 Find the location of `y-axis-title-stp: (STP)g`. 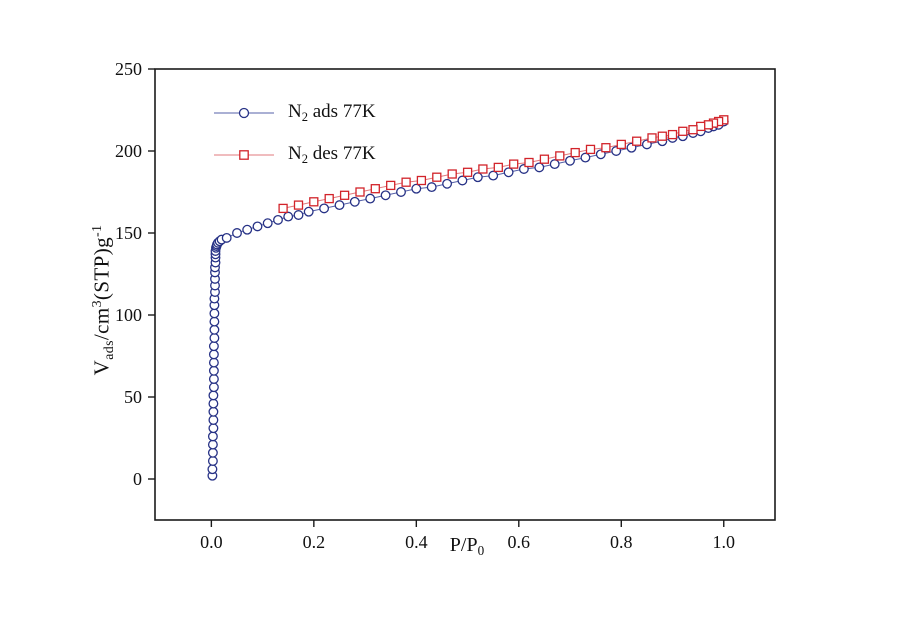

y-axis-title-stp: (STP)g is located at coordinates (101, 268).